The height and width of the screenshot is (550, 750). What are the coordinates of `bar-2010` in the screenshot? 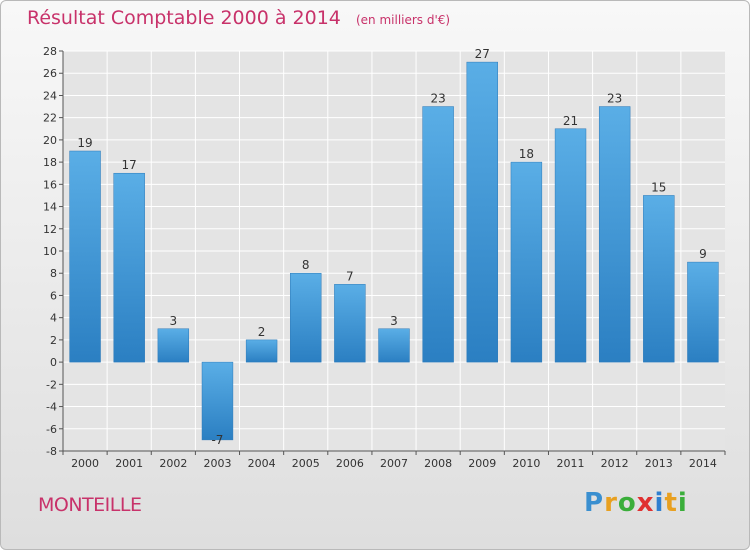 It's located at (526, 262).